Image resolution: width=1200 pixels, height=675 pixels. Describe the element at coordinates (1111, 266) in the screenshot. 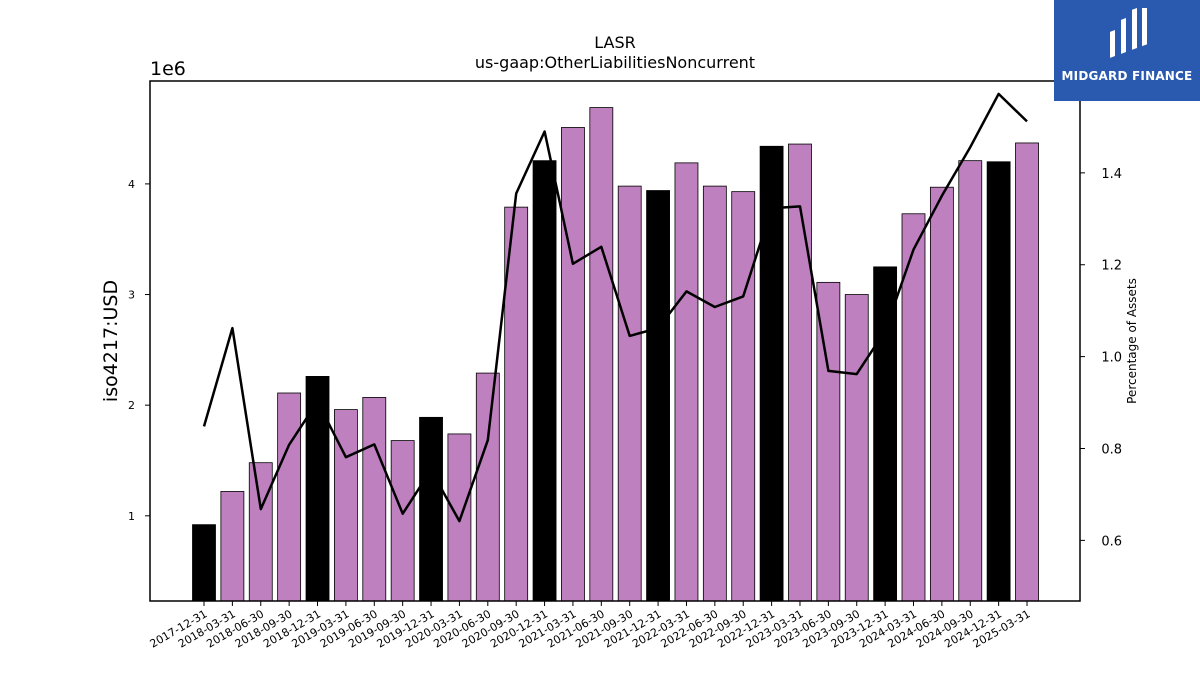

I see `y2-tick-label: 1.2` at that location.